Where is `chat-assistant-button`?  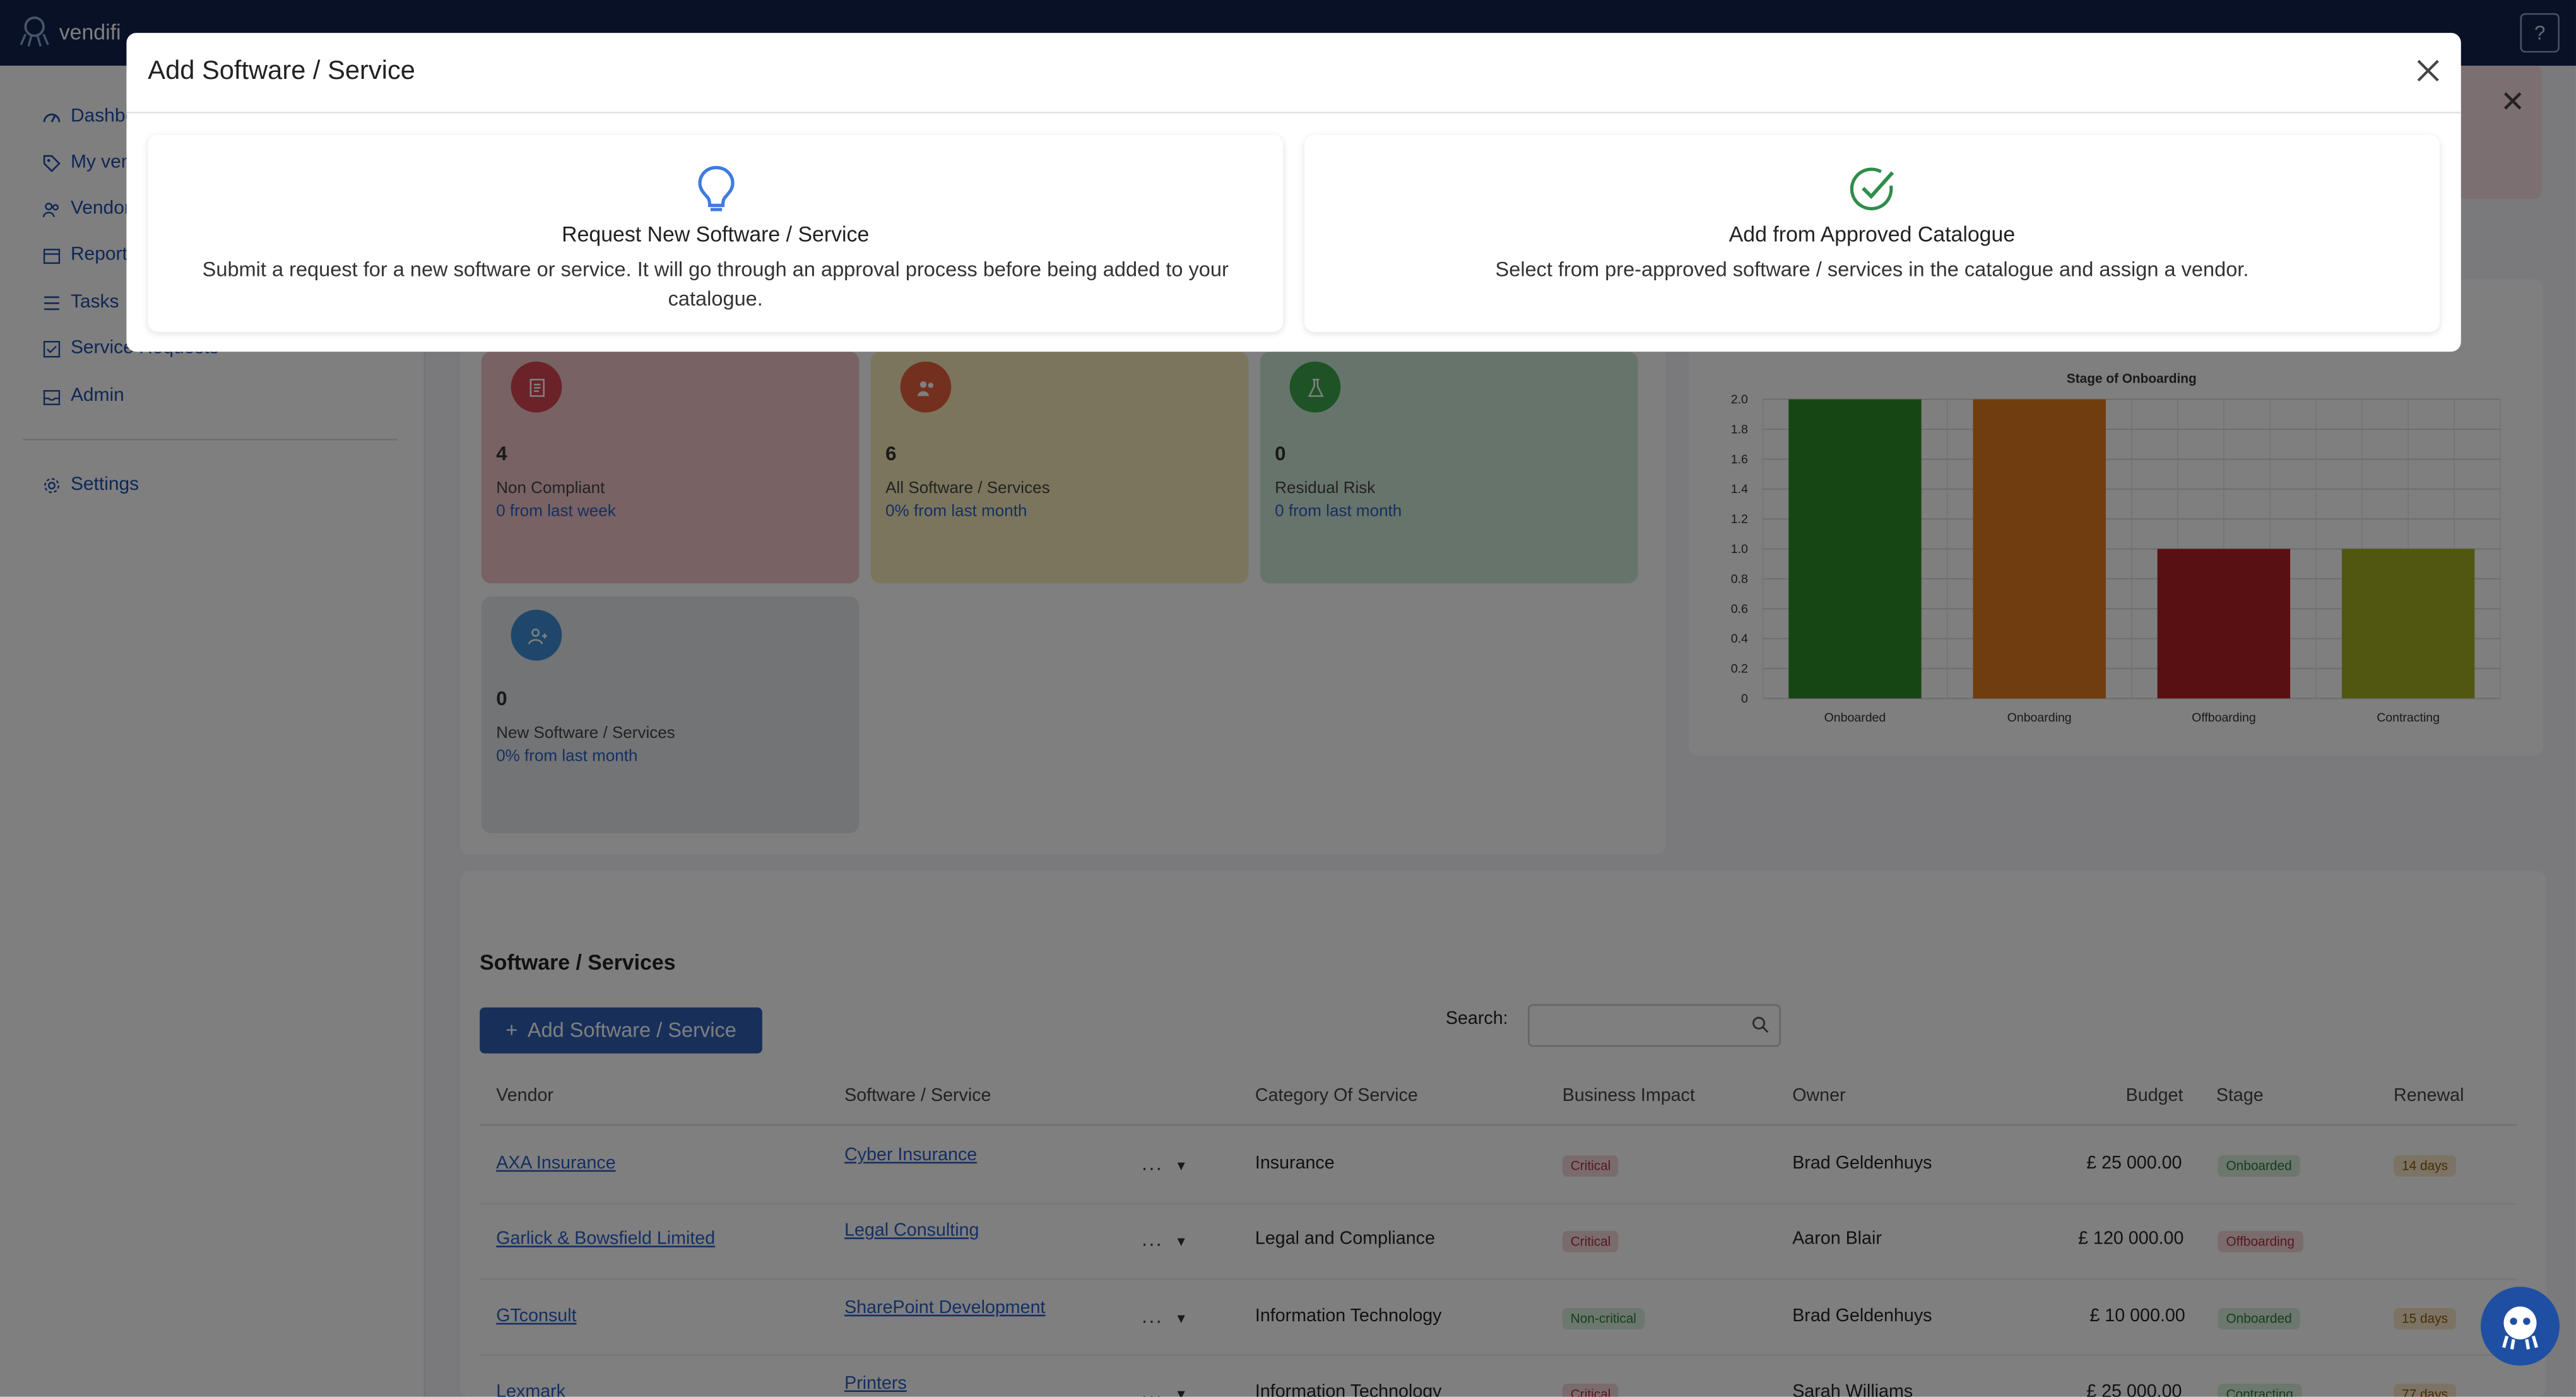
chat-assistant-button is located at coordinates (2520, 1326).